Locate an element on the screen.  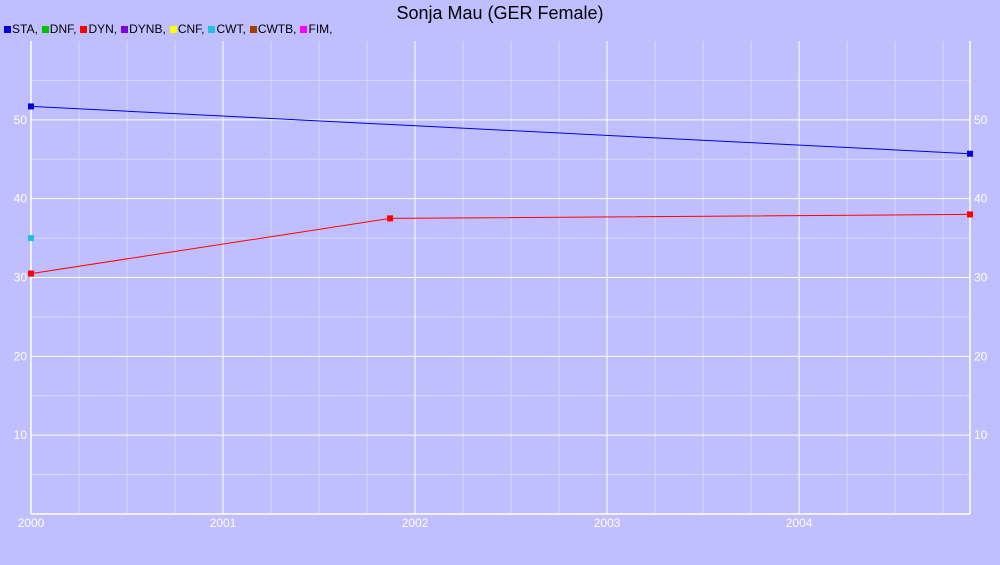
x-tick-label: 2002 is located at coordinates (415, 523).